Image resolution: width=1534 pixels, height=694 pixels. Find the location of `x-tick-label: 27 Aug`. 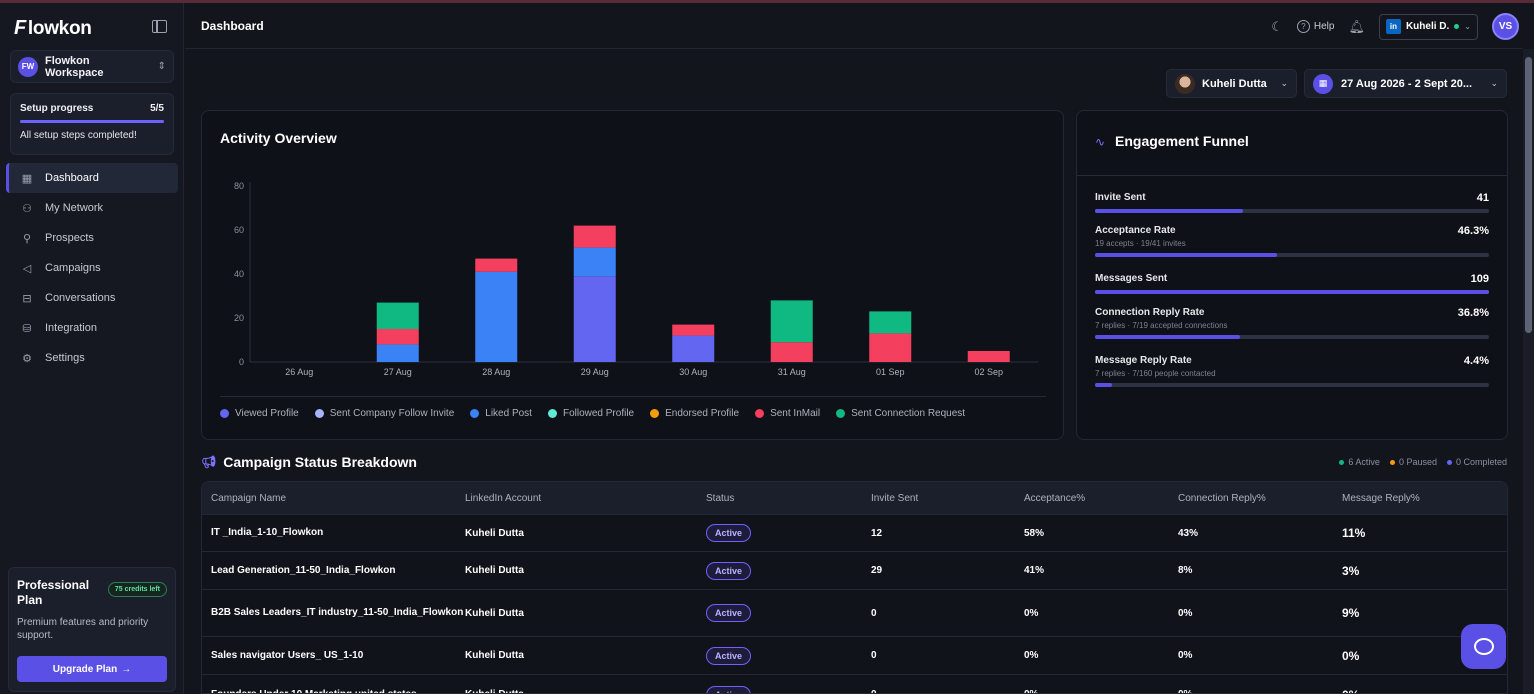

x-tick-label: 27 Aug is located at coordinates (398, 372).